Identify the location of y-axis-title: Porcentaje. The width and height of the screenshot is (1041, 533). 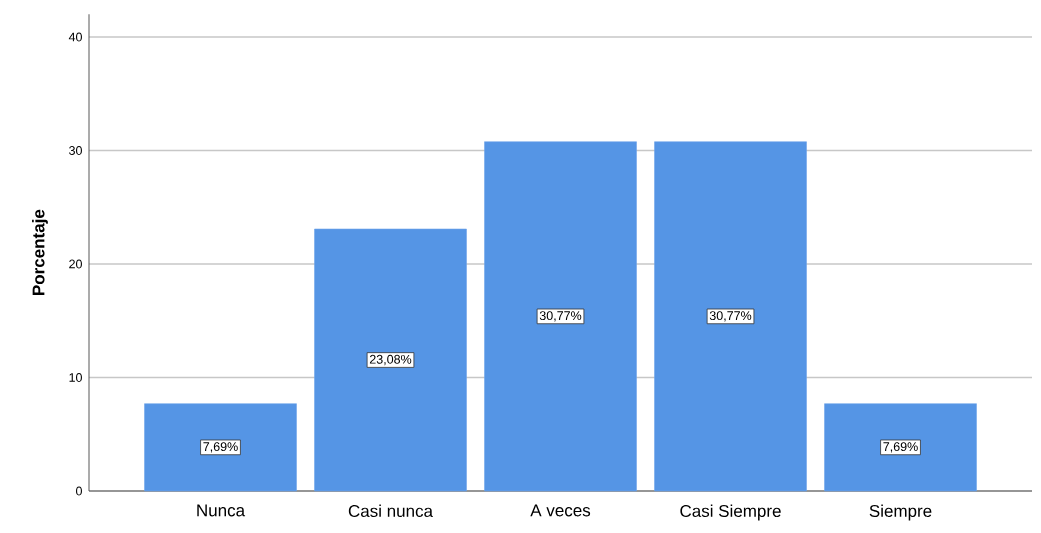
(40, 252).